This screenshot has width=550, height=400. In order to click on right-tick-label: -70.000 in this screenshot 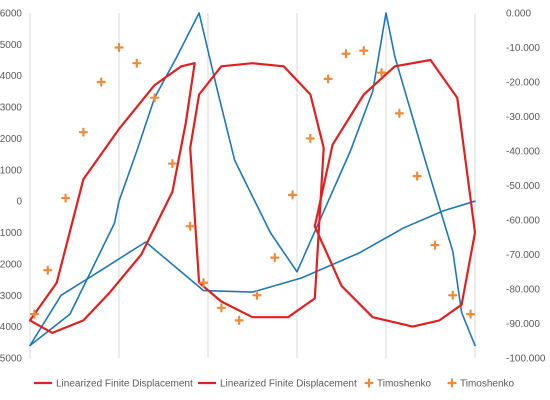, I will do `click(523, 255)`.